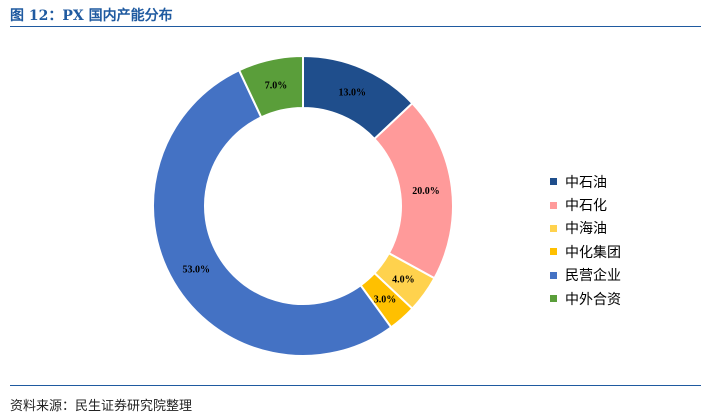  Describe the element at coordinates (355, 385) in the screenshot. I see `footer-divider` at that location.